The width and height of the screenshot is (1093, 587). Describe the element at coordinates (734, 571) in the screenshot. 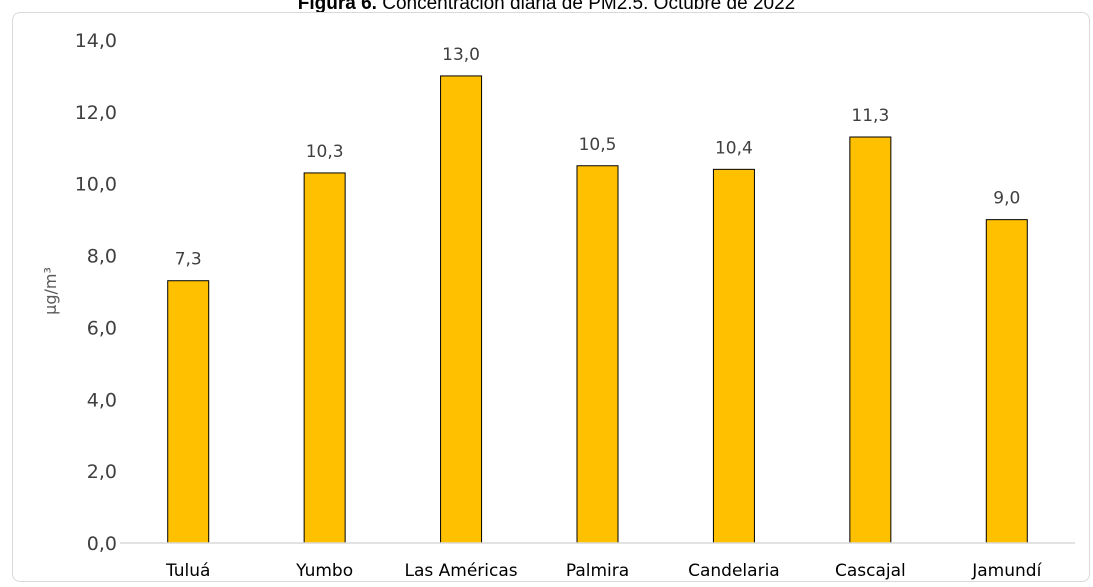

I see `x-tick-label: Candelaria` at that location.